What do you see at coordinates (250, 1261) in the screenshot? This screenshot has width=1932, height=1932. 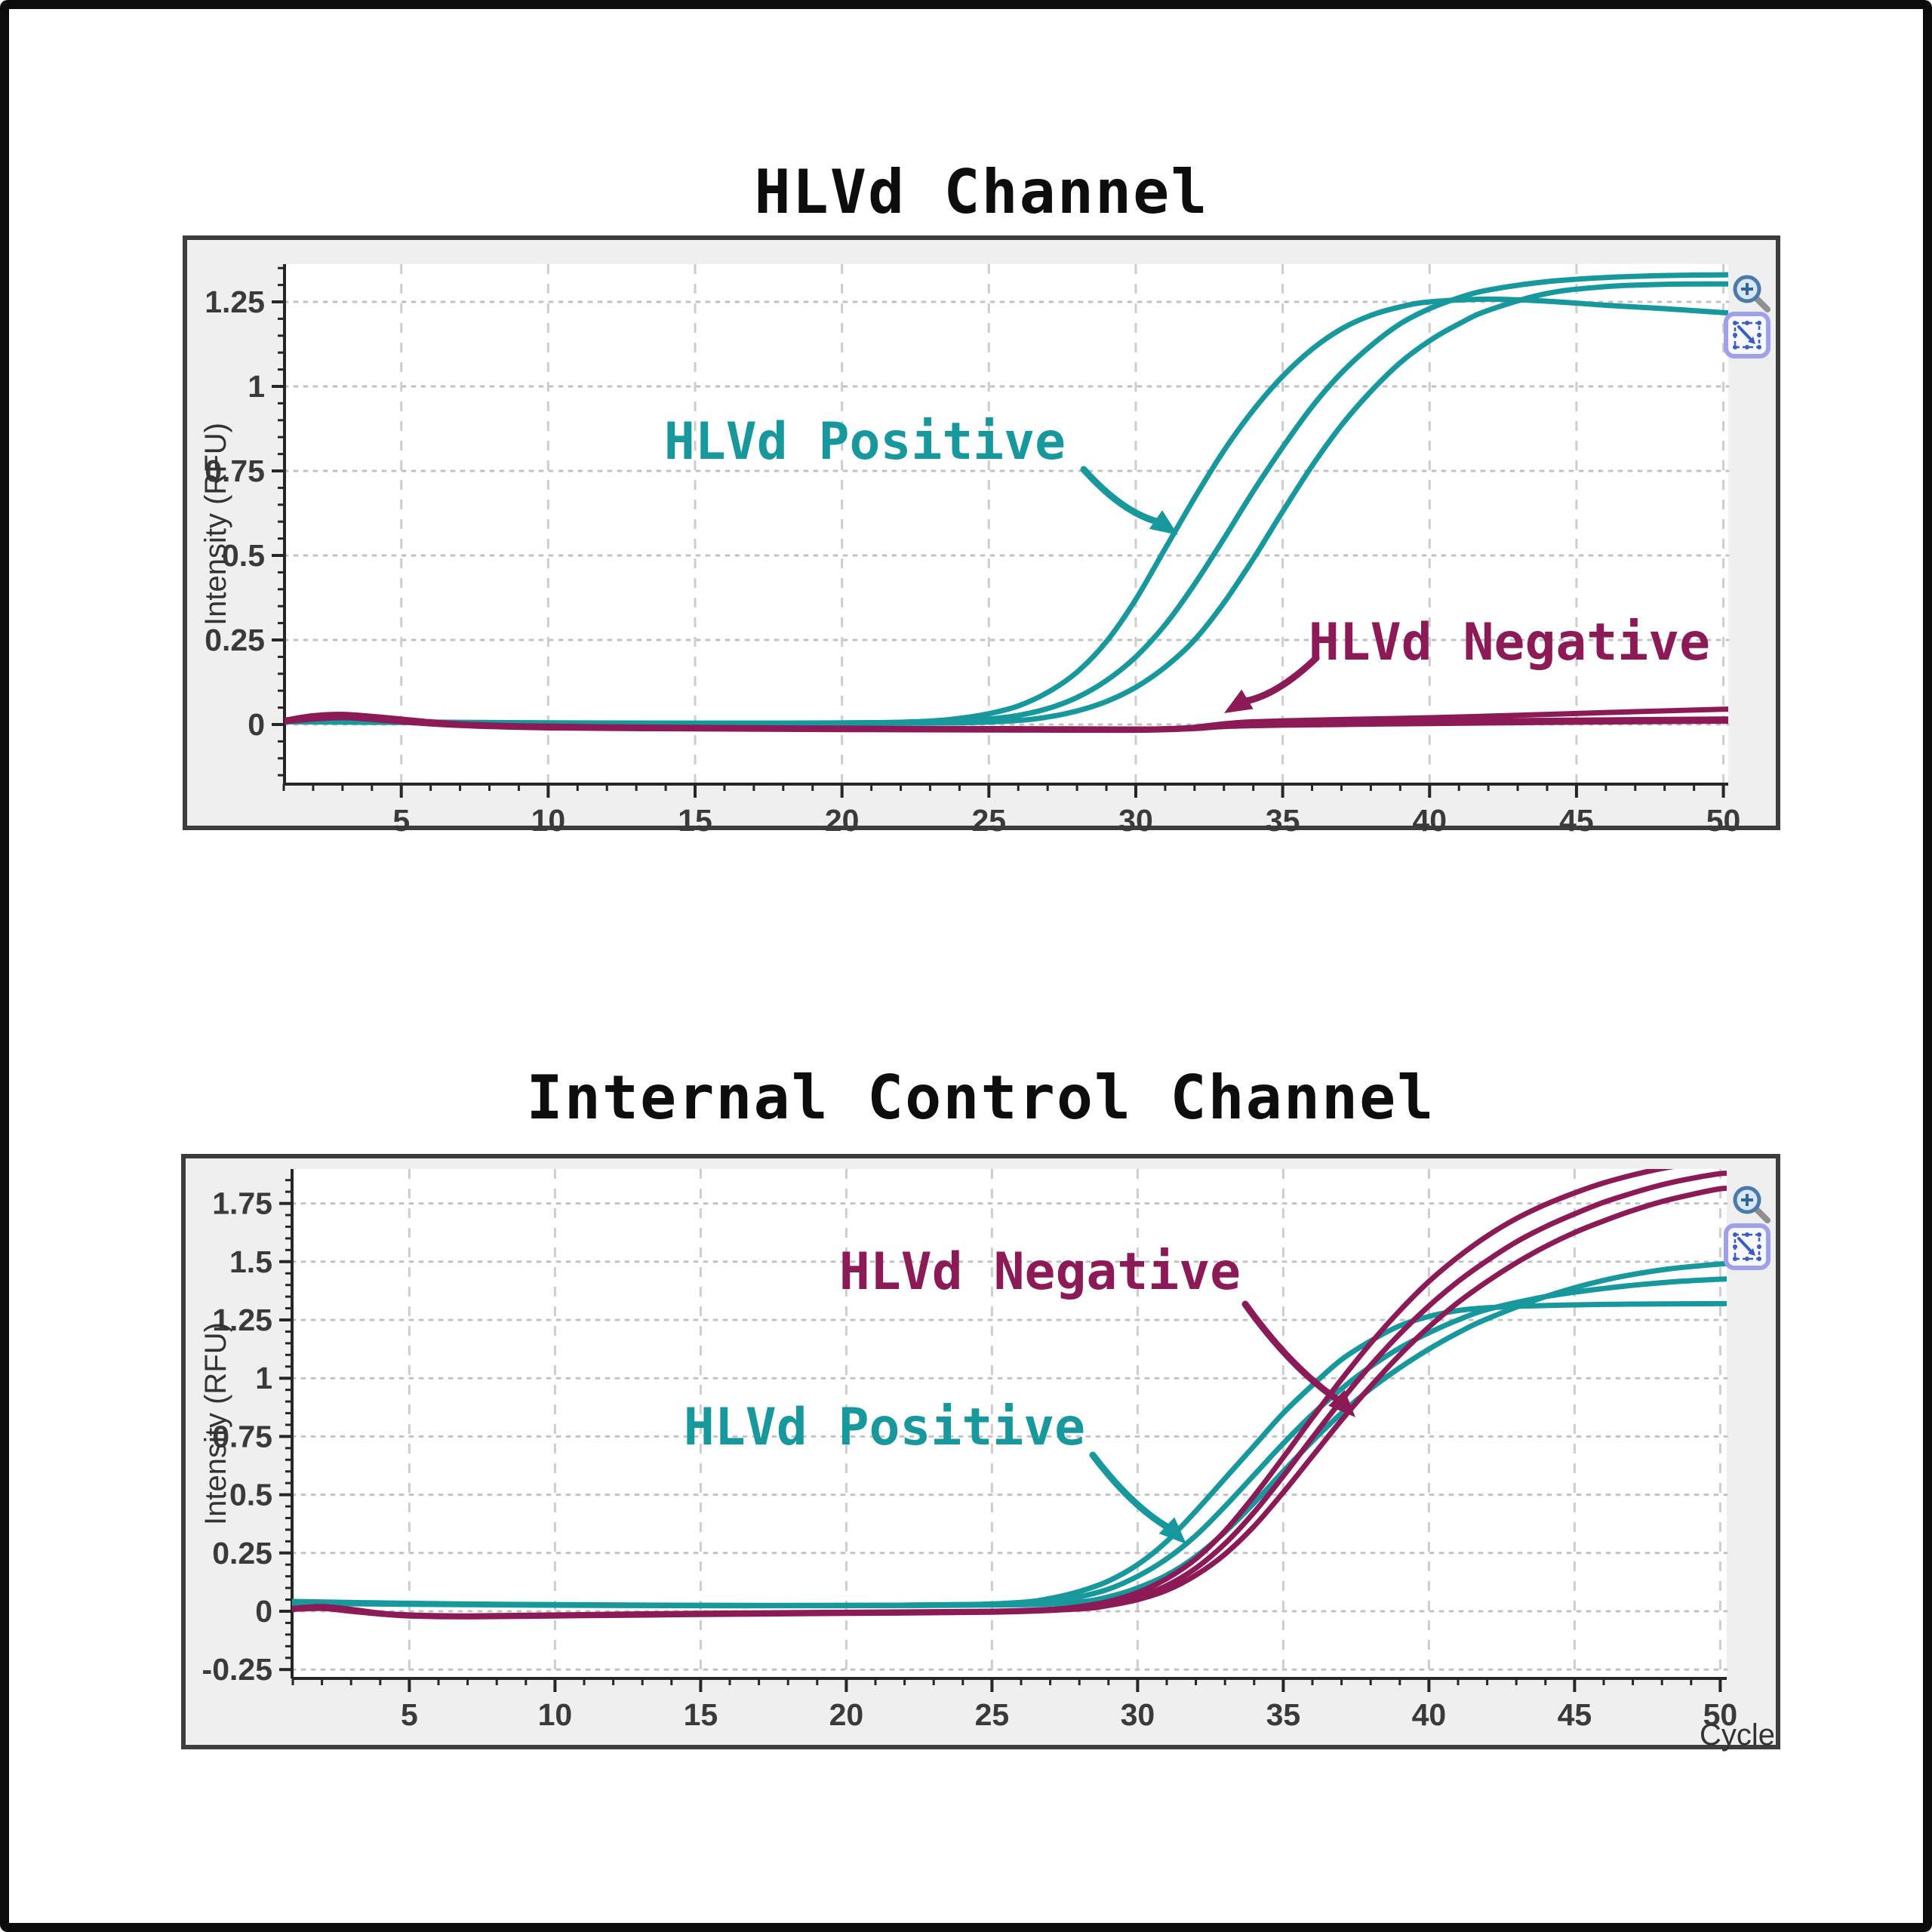 I see `y-tick-label: 1.5` at bounding box center [250, 1261].